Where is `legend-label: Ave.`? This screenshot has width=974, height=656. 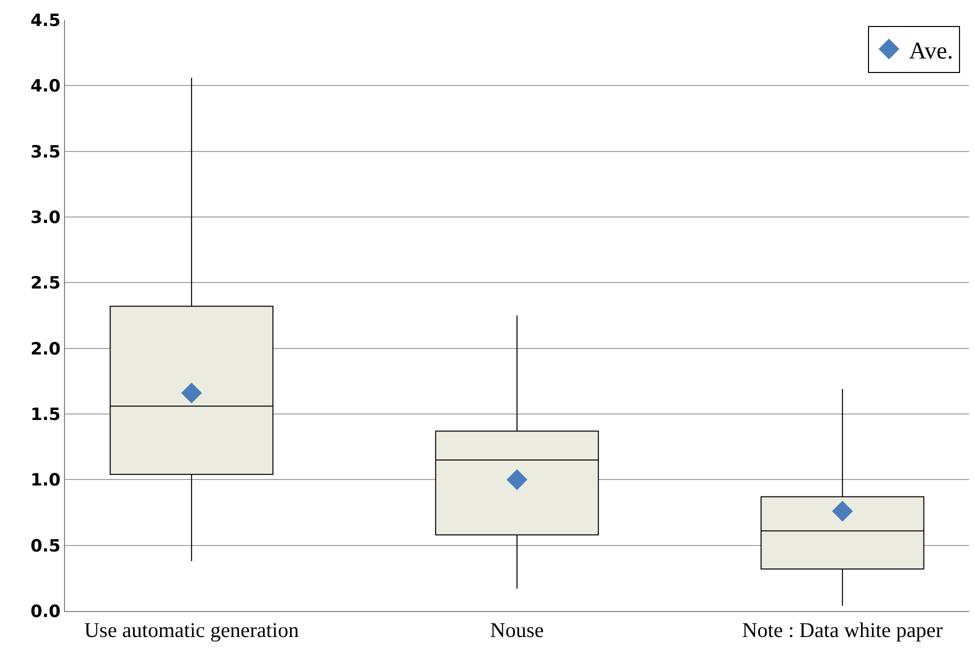 legend-label: Ave. is located at coordinates (931, 51).